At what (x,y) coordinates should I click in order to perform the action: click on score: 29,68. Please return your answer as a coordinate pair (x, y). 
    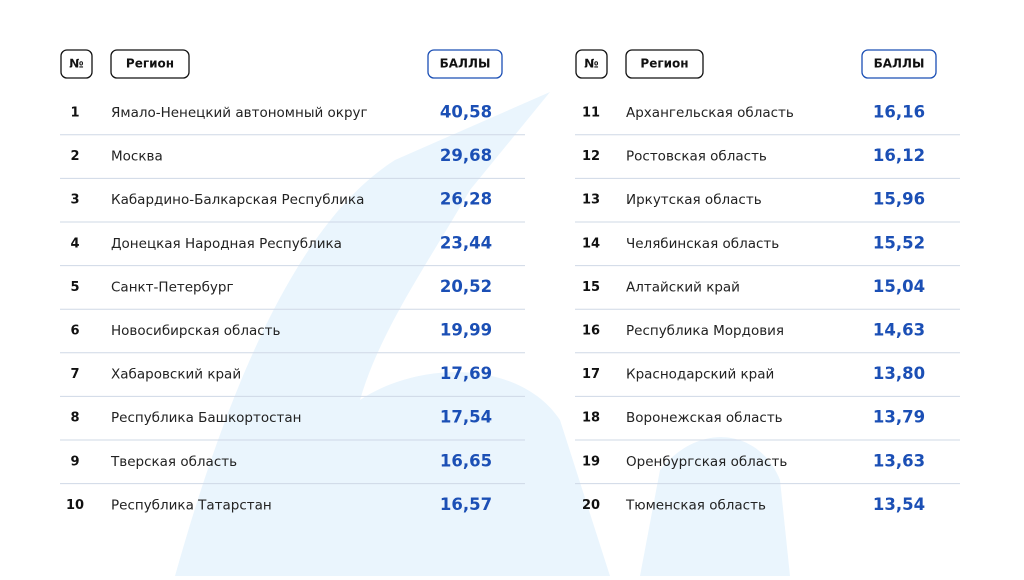
    Looking at the image, I should click on (466, 155).